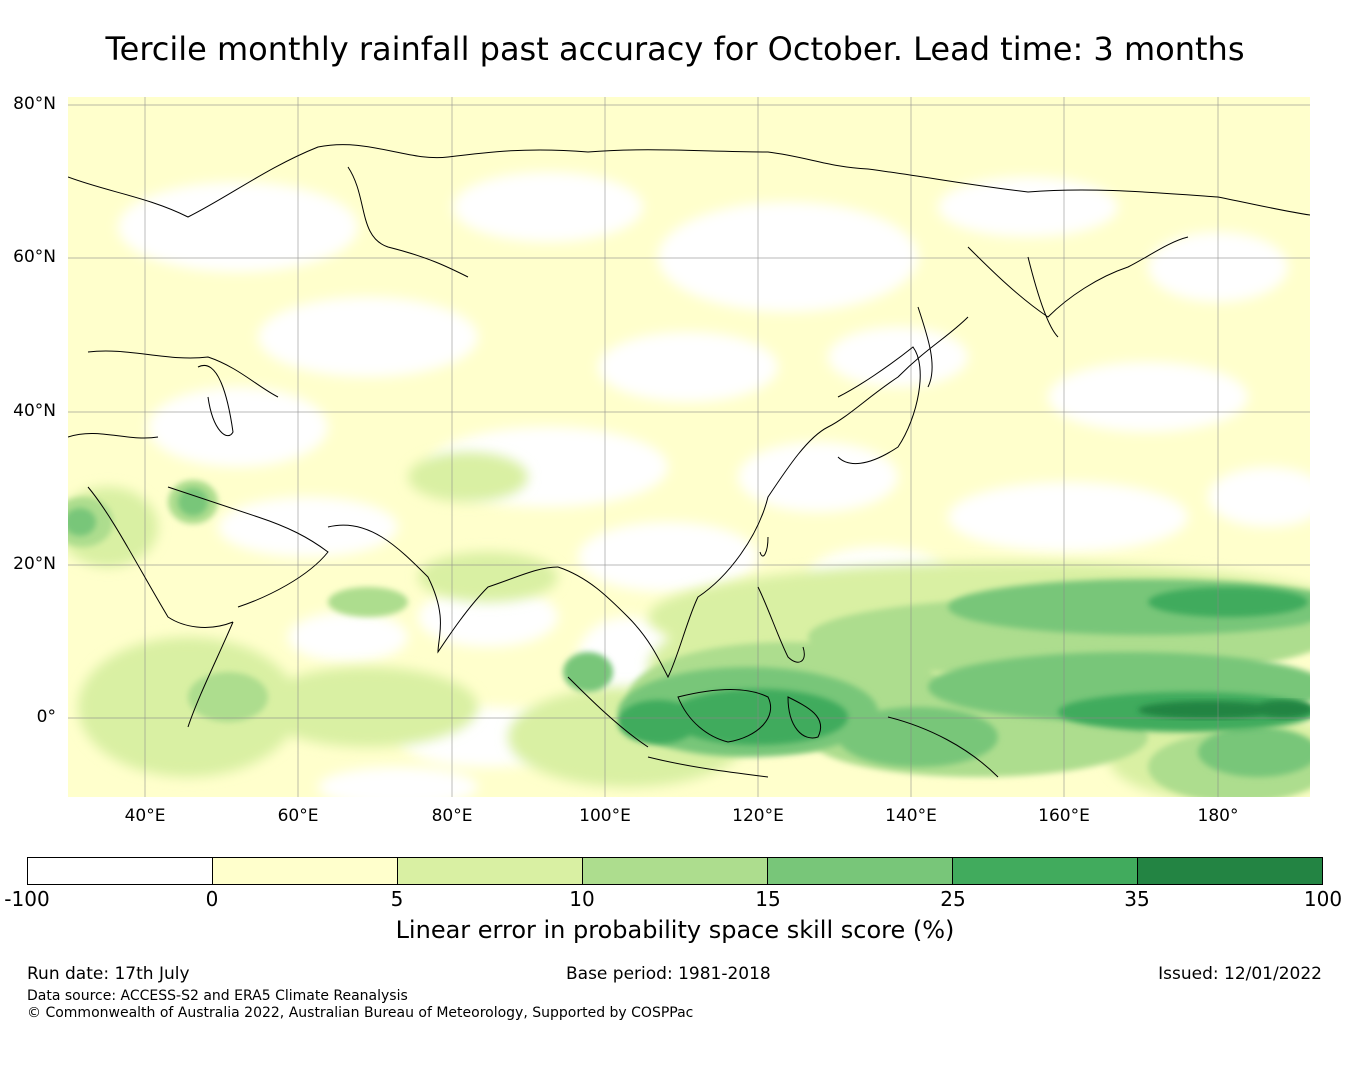 This screenshot has height=1065, width=1350. I want to click on lon-label-100e: 100°E, so click(605, 816).